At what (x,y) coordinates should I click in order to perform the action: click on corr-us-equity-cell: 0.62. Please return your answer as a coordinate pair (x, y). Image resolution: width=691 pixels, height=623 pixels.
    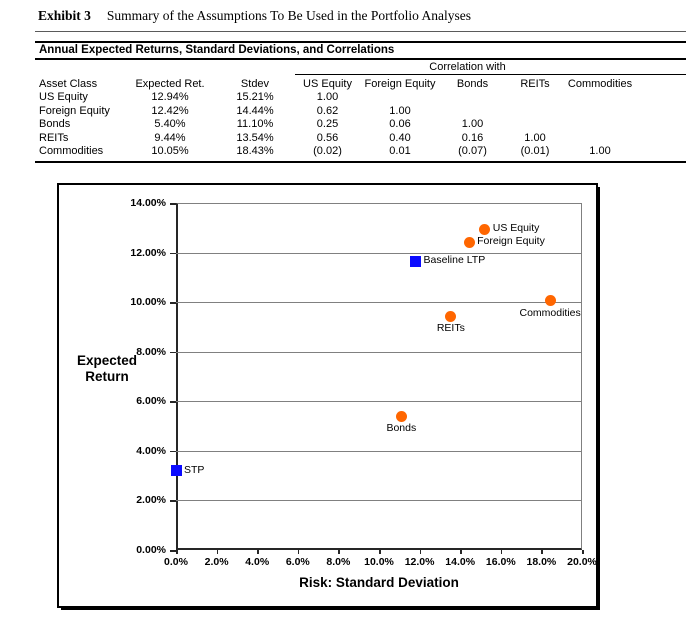
    Looking at the image, I should click on (327, 110).